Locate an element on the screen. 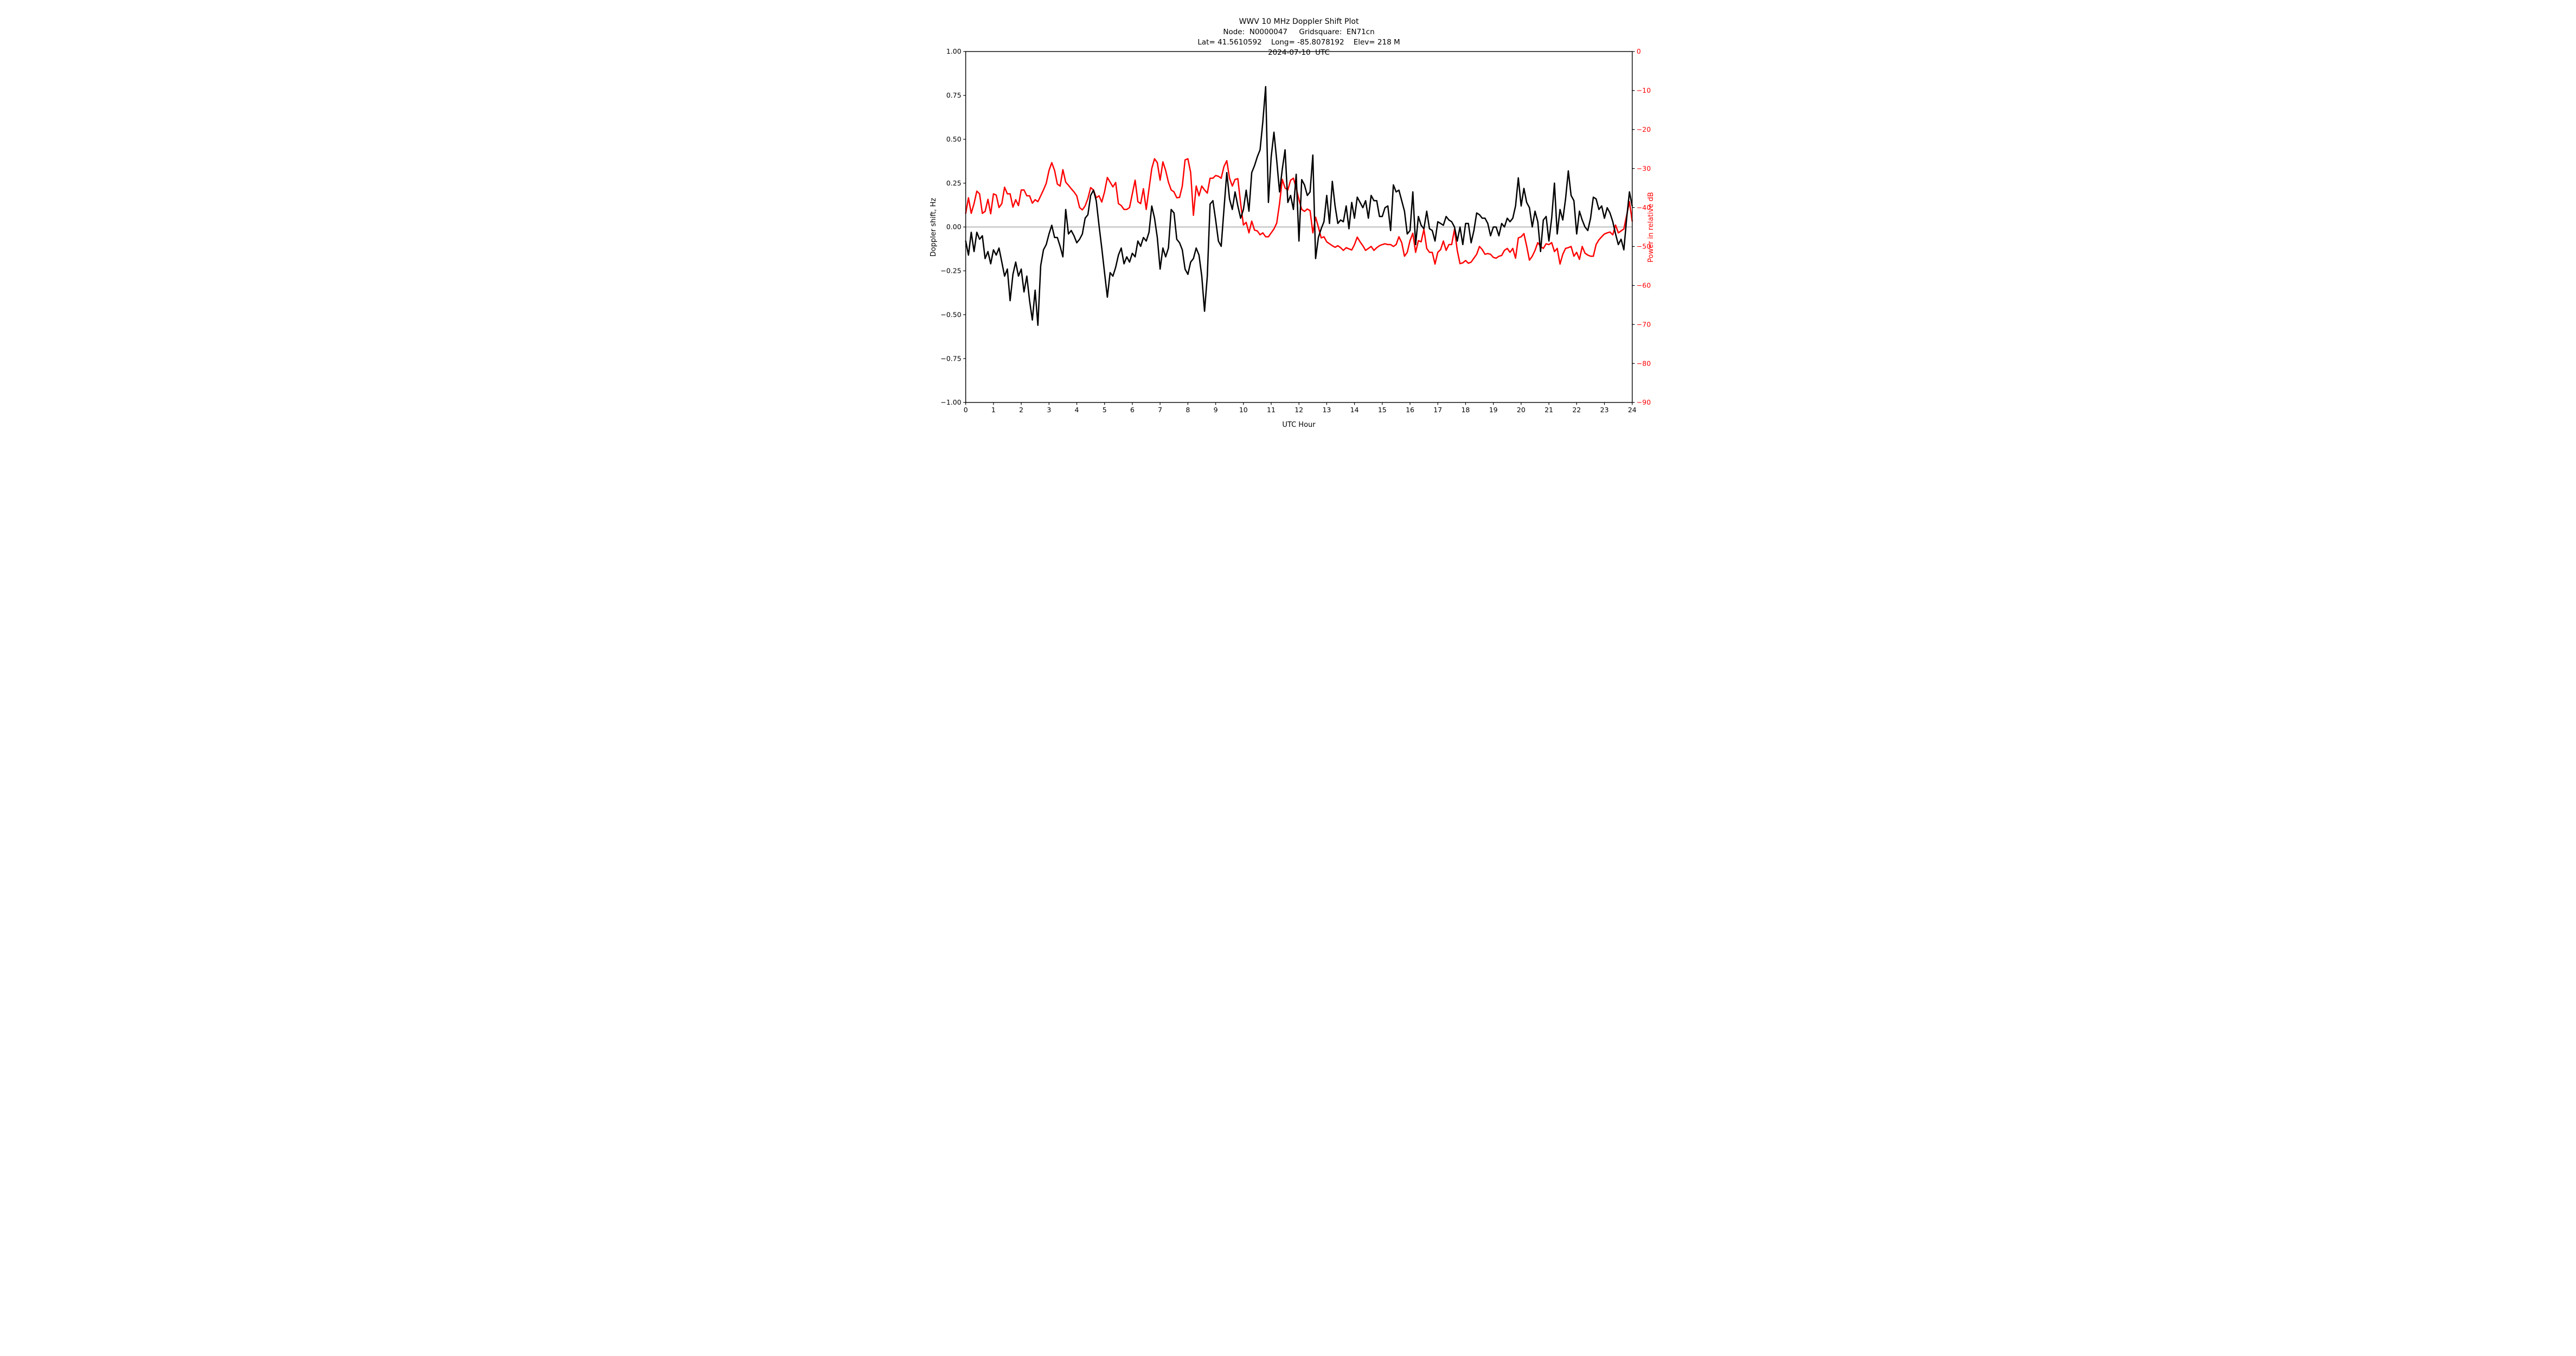  x-tick-label: 15 is located at coordinates (1381, 410).